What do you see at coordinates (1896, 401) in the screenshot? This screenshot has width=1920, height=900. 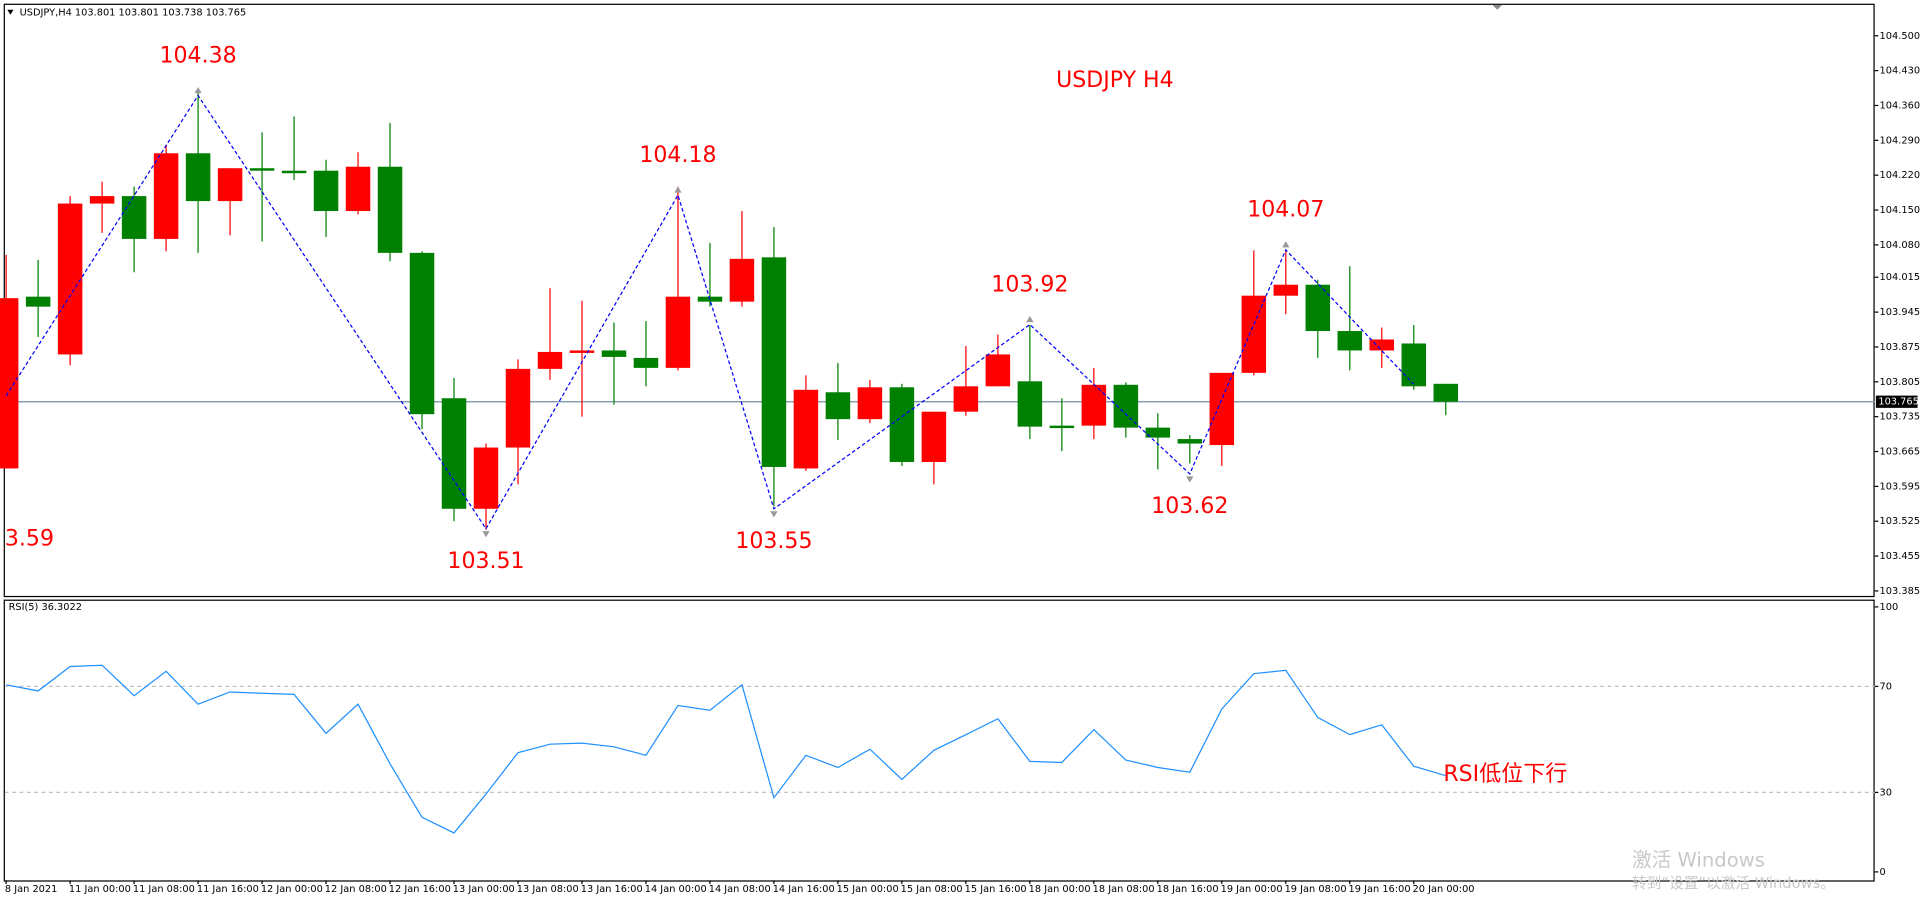 I see `price-tag` at bounding box center [1896, 401].